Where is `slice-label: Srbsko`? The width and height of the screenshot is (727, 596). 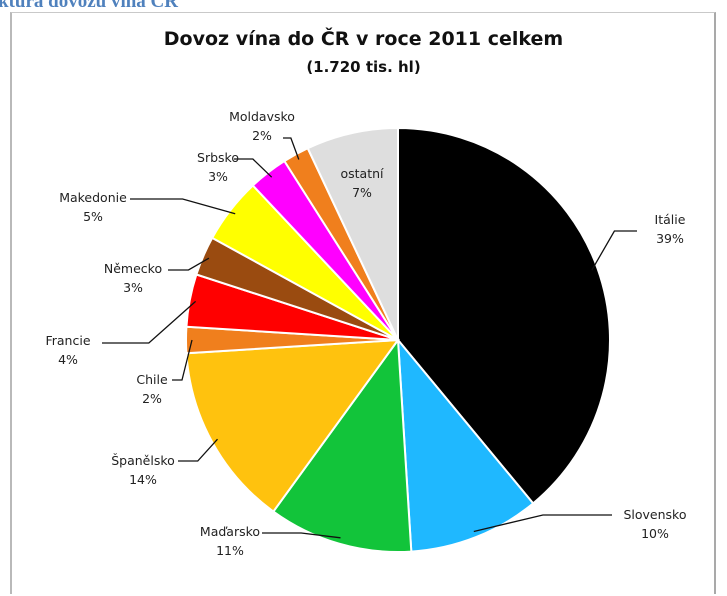 slice-label: Srbsko is located at coordinates (218, 157).